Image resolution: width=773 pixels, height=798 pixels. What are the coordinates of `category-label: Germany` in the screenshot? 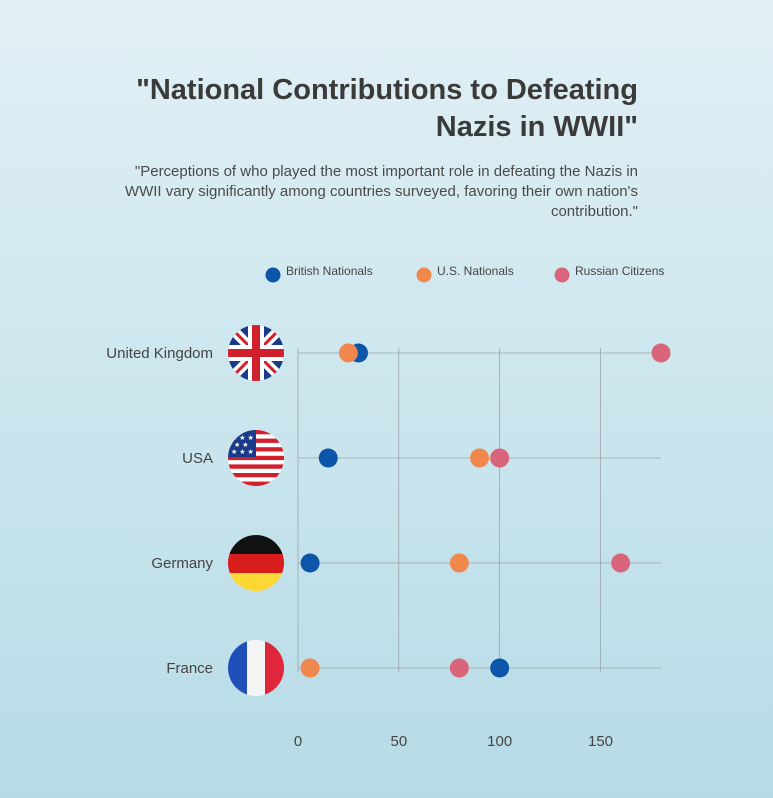 It's located at (182, 563).